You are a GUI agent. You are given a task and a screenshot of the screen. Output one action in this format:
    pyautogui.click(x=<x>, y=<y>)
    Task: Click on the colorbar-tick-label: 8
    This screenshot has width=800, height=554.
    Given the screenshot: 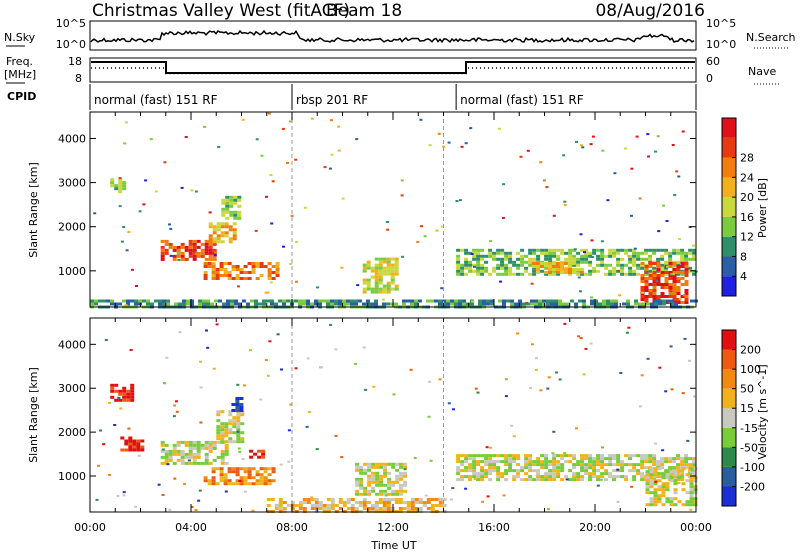 What is the action you would take?
    pyautogui.click(x=743, y=256)
    